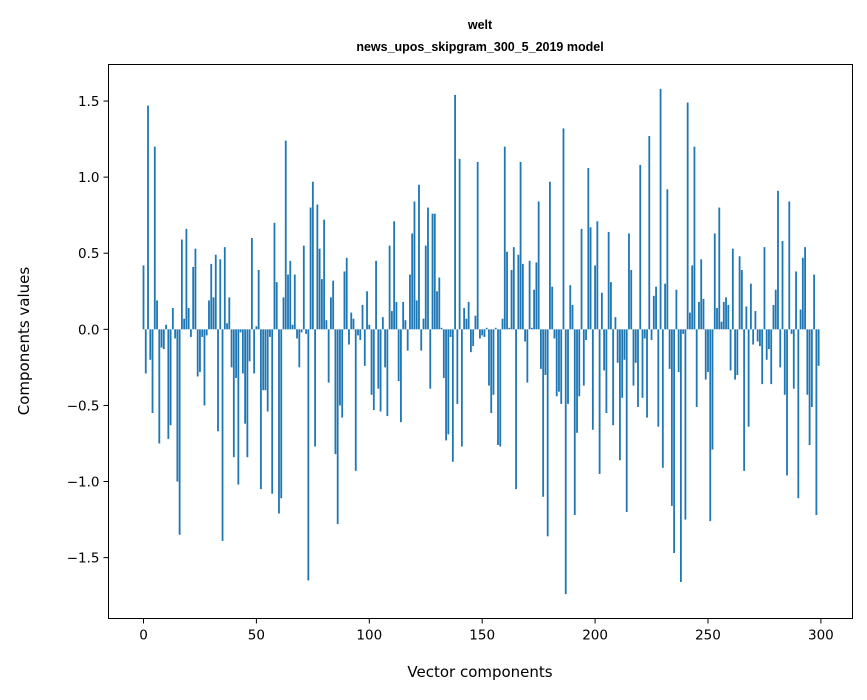 This screenshot has height=700, width=867. I want to click on x-tick-label: 0, so click(143, 636).